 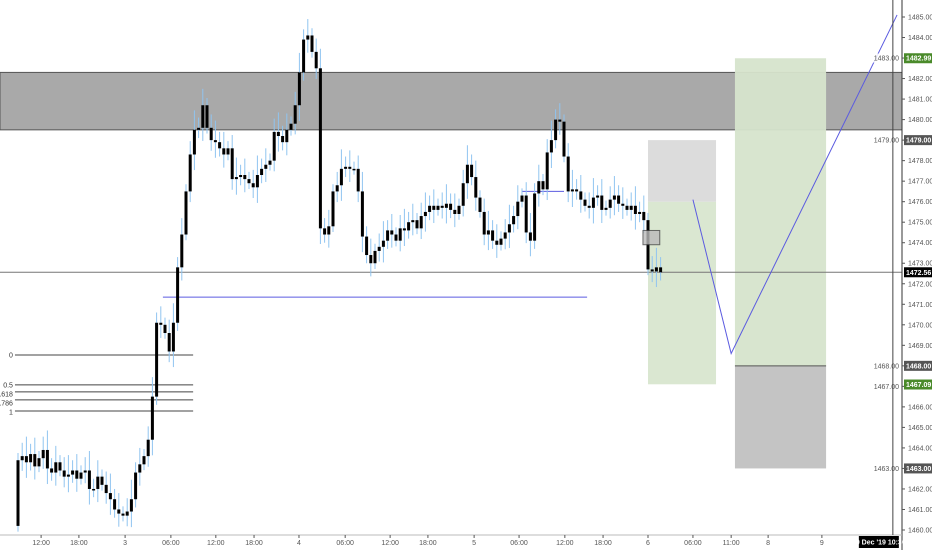 I want to click on price-tick-label: 1471.00, so click(x=920, y=305).